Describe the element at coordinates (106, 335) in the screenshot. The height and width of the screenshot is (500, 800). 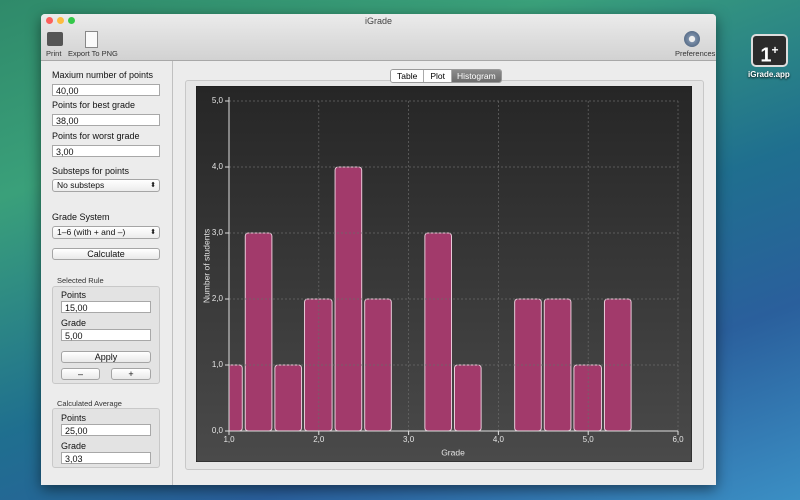
I see `text-field: 5,00` at that location.